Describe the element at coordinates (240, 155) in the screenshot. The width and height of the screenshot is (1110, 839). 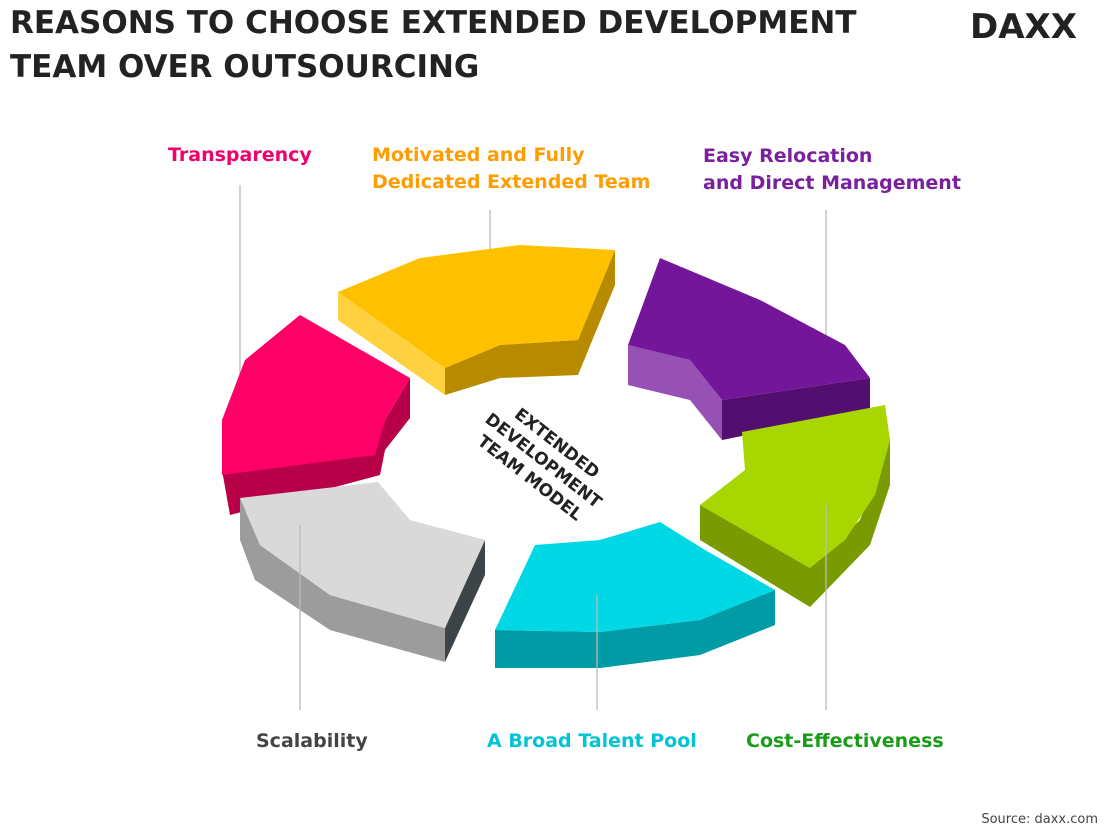
I see `segment-label: Transparency` at that location.